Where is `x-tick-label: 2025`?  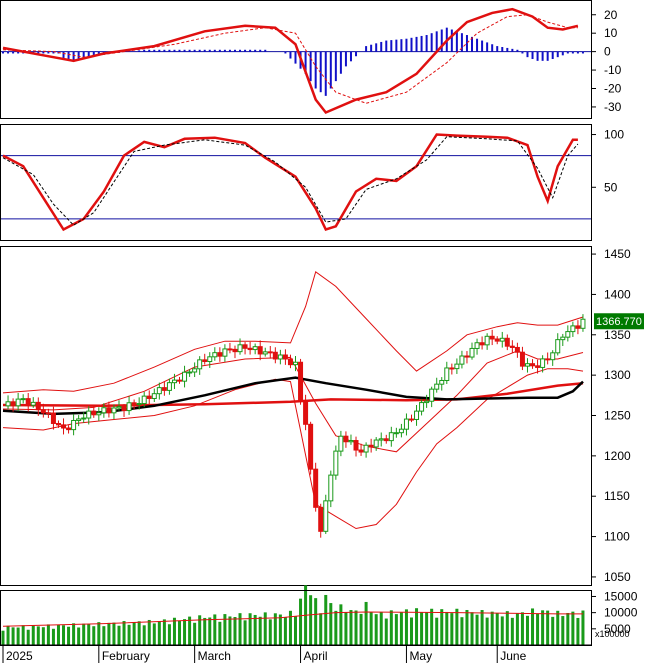
x-tick-label: 2025 is located at coordinates (19, 656).